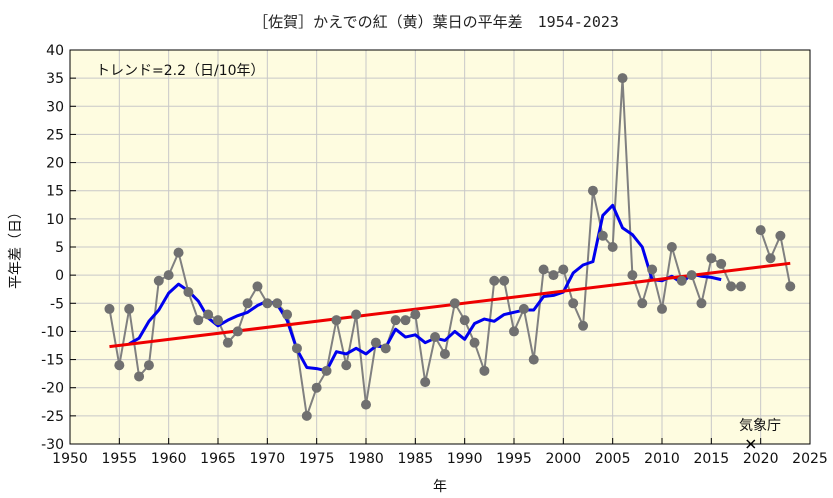 The height and width of the screenshot is (498, 833). I want to click on y-axis-label: 平年差（日）, so click(16, 247).